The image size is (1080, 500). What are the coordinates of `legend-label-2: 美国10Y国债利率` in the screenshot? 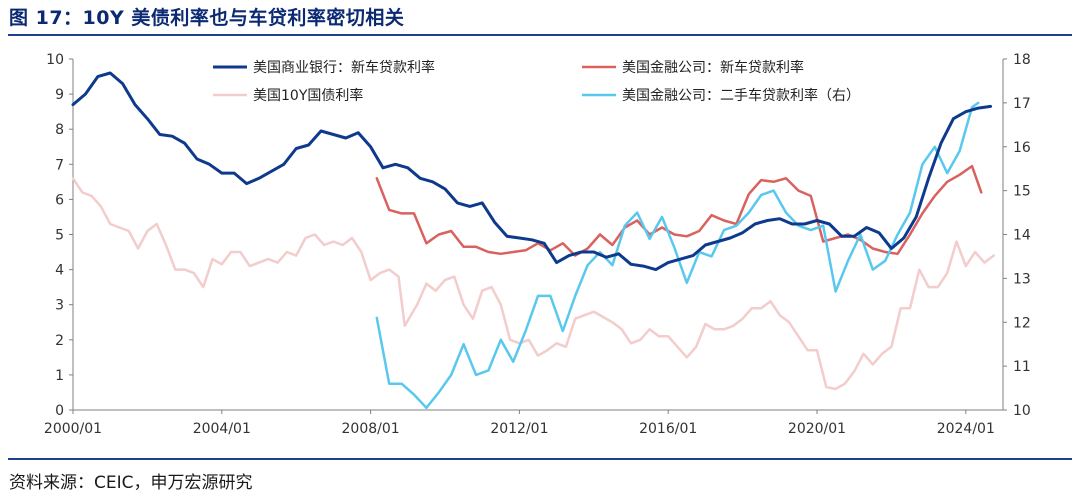 It's located at (308, 95).